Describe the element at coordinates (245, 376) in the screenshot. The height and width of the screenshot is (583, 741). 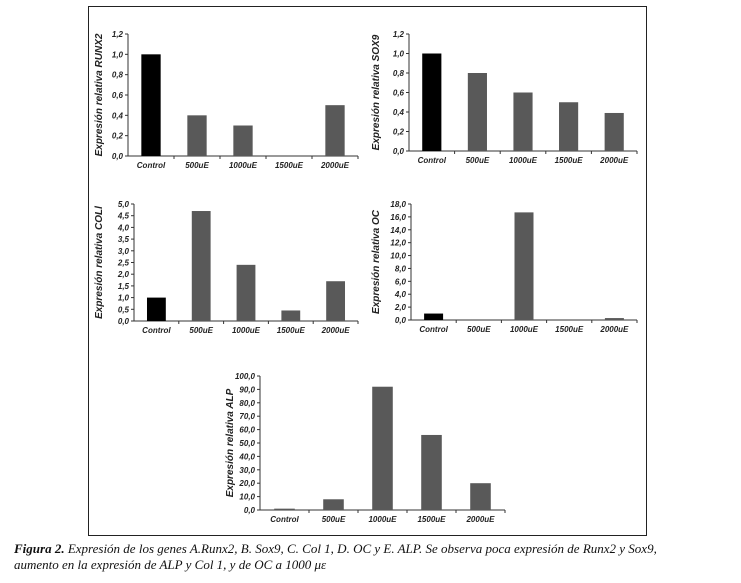
I see `y-tick-label: 100,0` at that location.